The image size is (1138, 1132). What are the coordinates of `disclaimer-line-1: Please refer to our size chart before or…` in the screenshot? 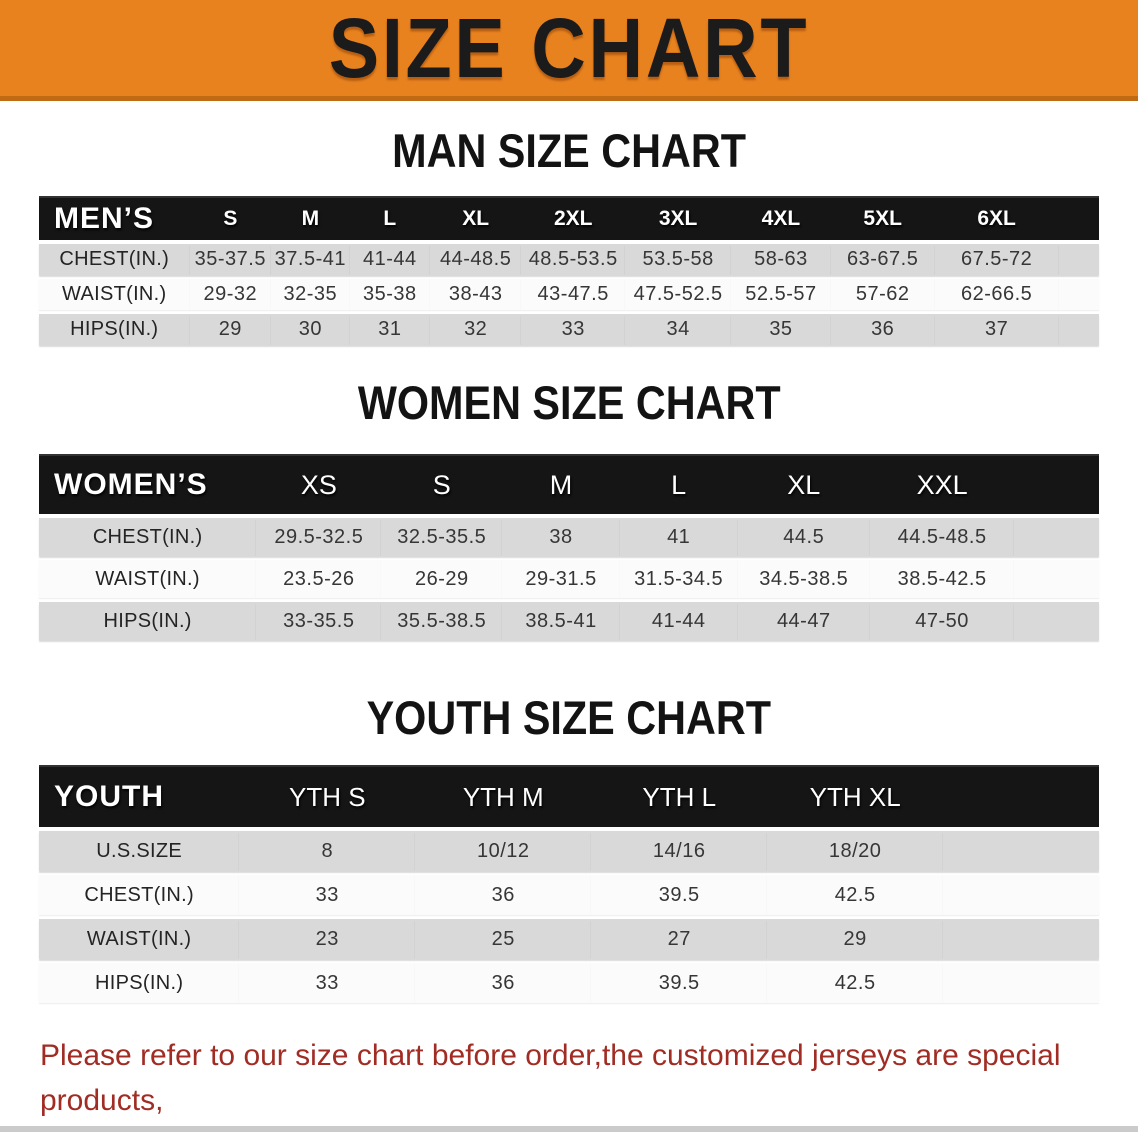 It's located at (550, 1078).